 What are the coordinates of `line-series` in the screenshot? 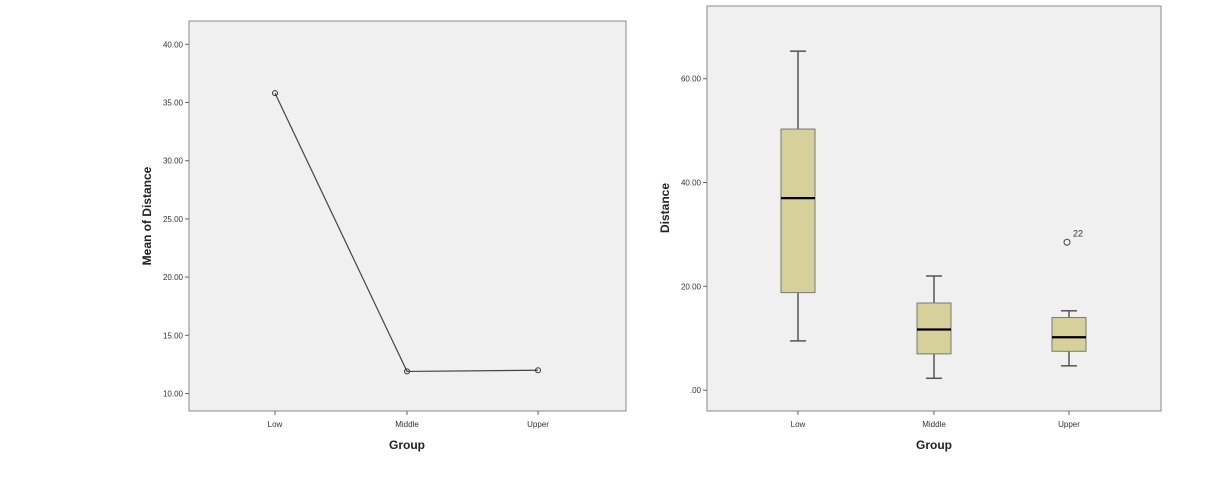 It's located at (406, 232).